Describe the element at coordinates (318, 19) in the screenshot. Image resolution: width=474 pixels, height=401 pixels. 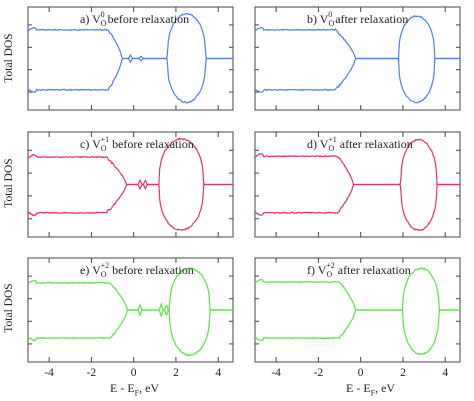
I see `panel-label-prefix: b) V` at that location.